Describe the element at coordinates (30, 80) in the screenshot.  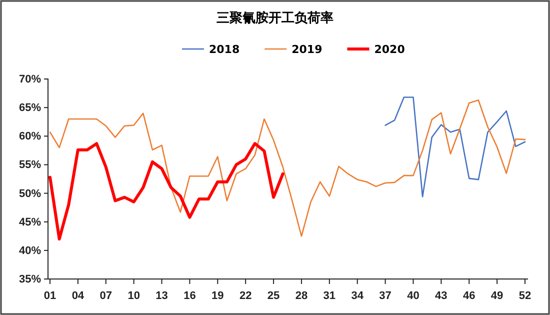
I see `y-tick-label: 70%` at that location.